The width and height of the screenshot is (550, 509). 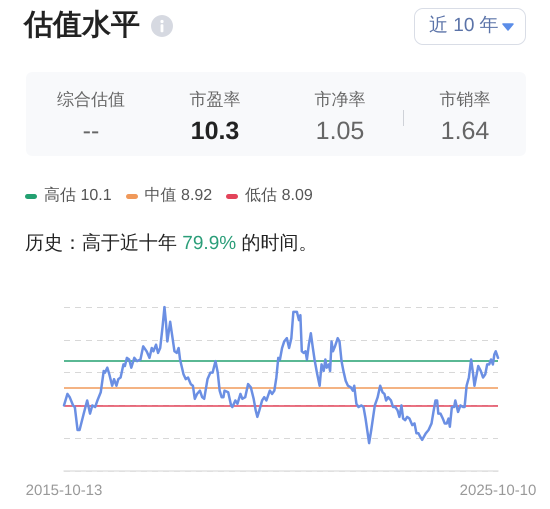 What do you see at coordinates (101, 243) in the screenshot?
I see `text: 历史：高于近十年` at bounding box center [101, 243].